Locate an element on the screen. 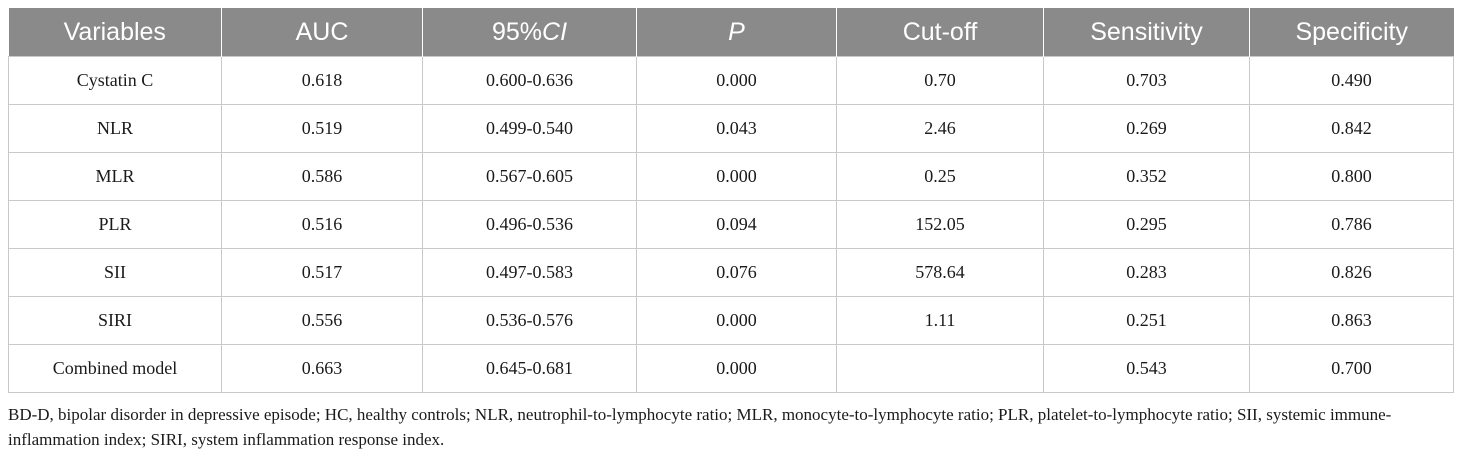 The width and height of the screenshot is (1460, 459). table-row: PLR 0.516 0.496-0.536 0.094 152.05 0.295 0.786 is located at coordinates (731, 224).